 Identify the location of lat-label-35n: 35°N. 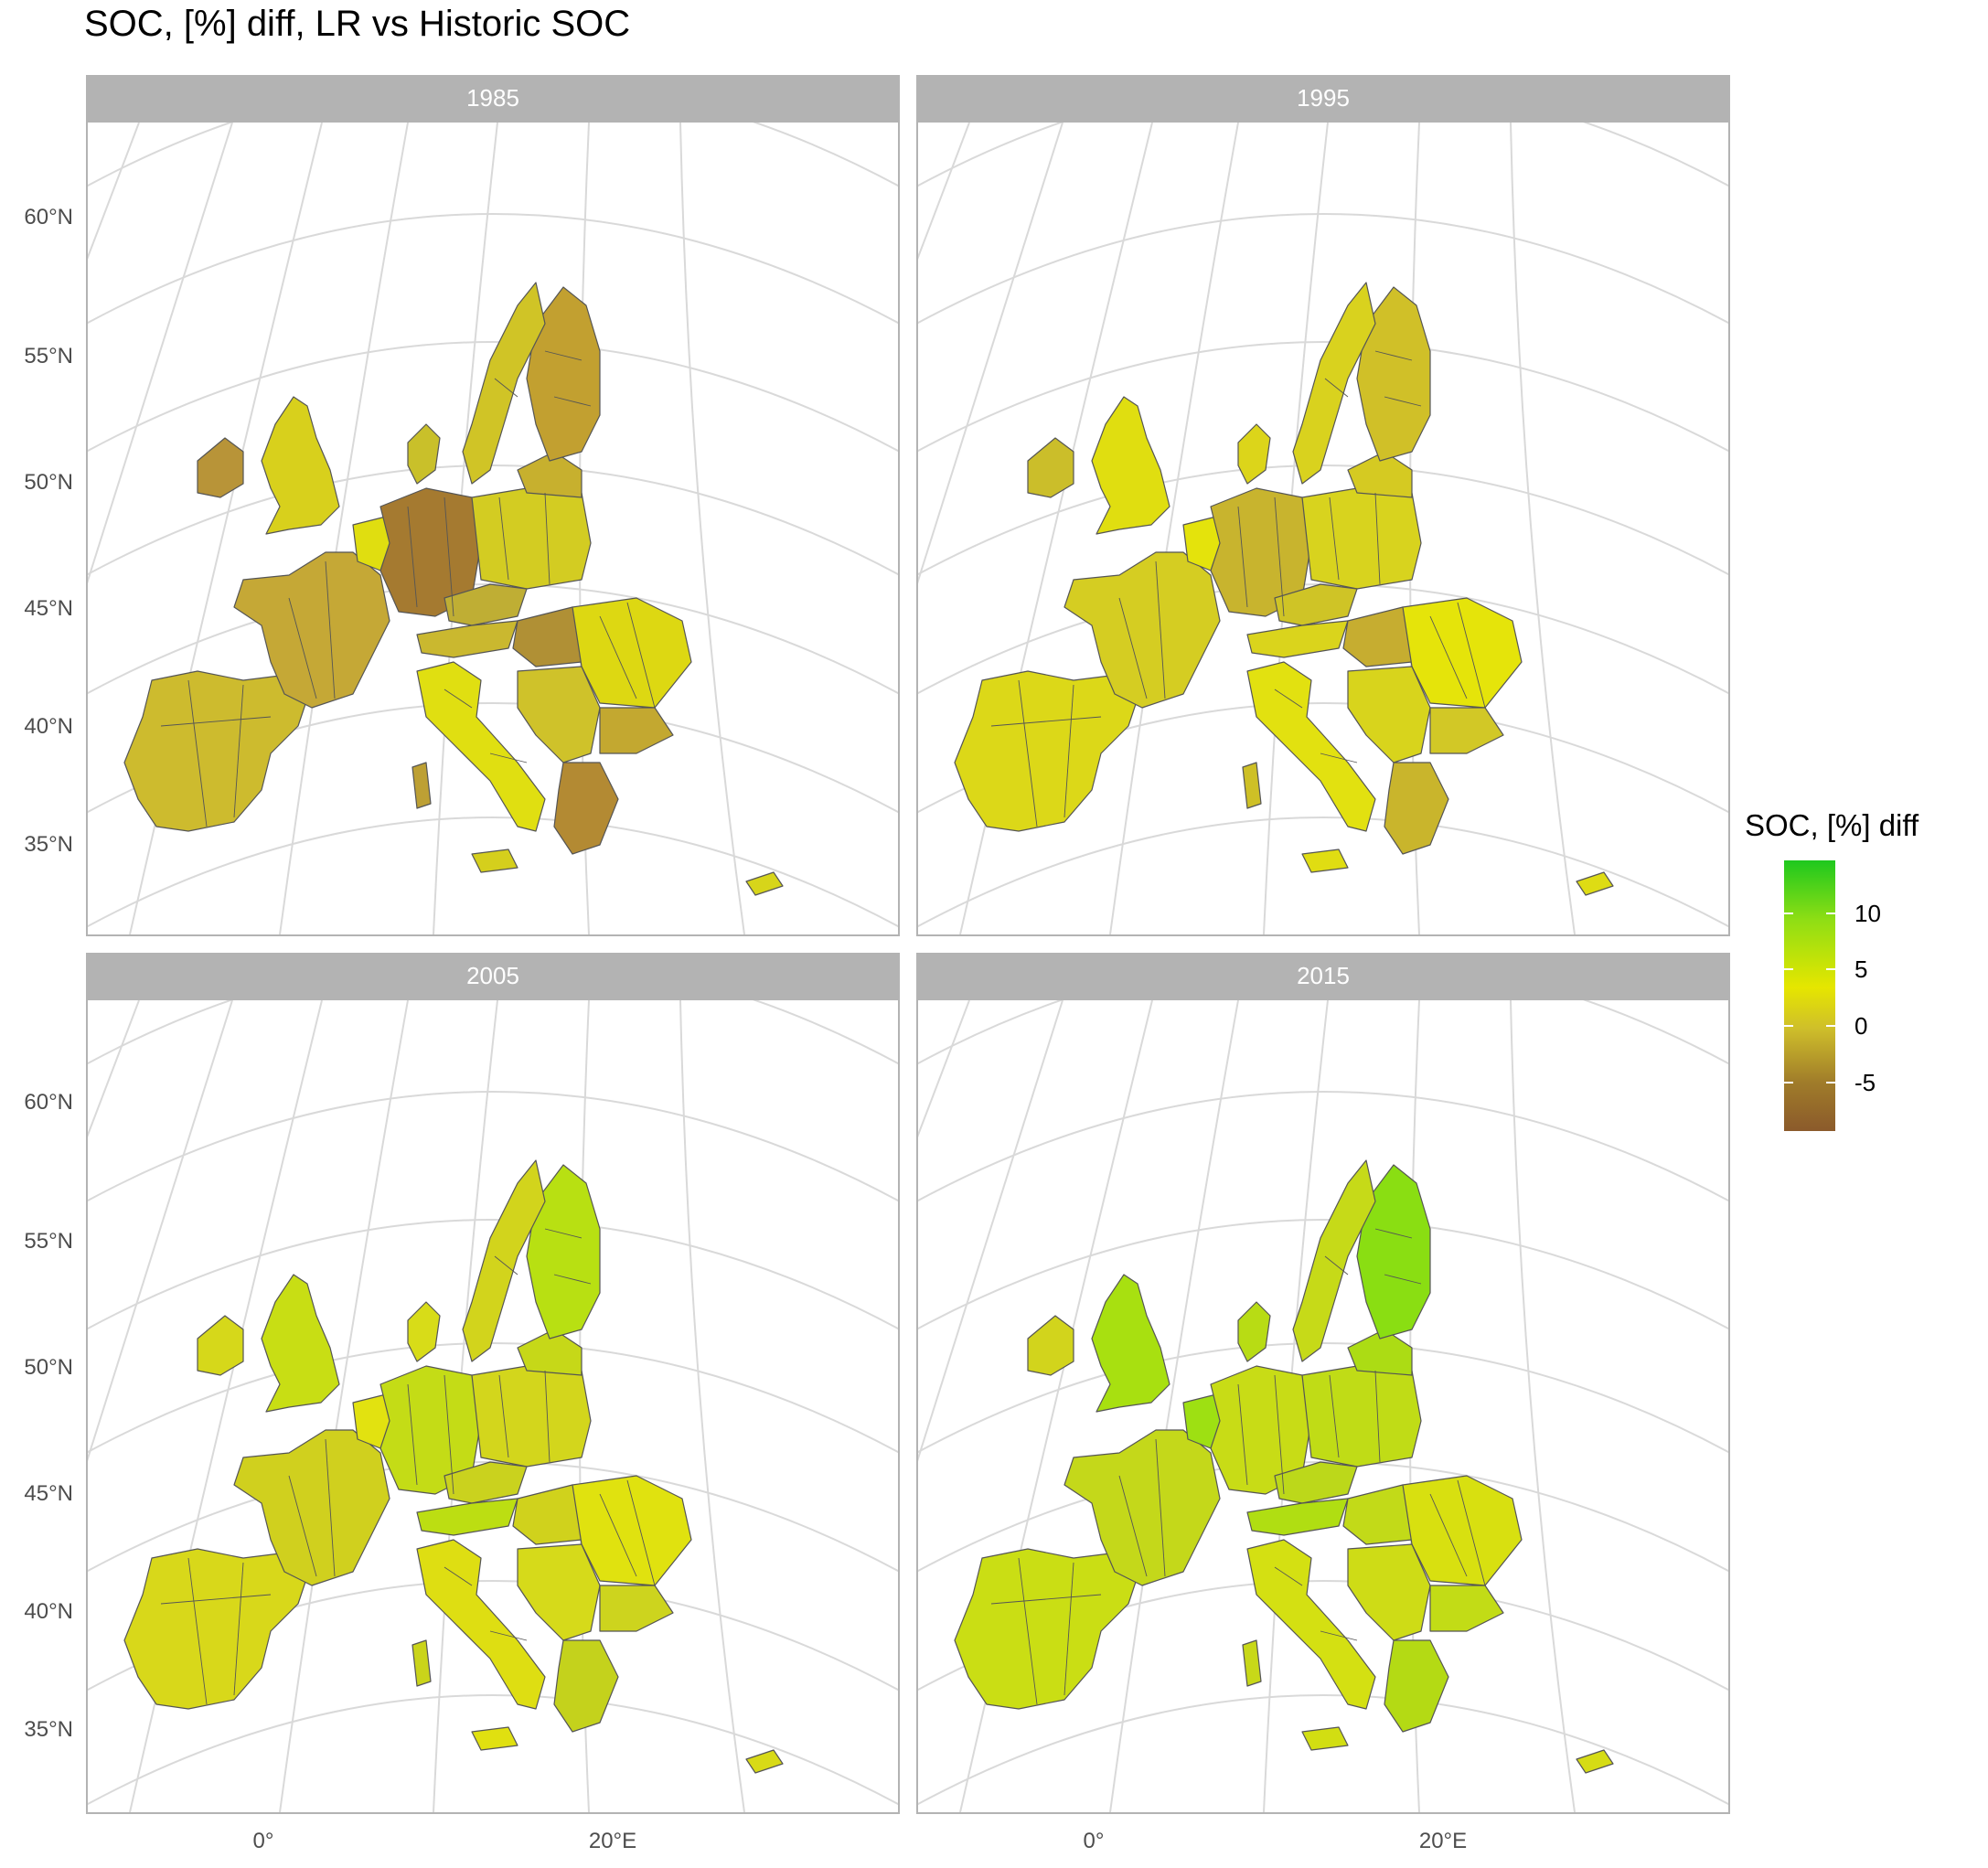
(48, 844).